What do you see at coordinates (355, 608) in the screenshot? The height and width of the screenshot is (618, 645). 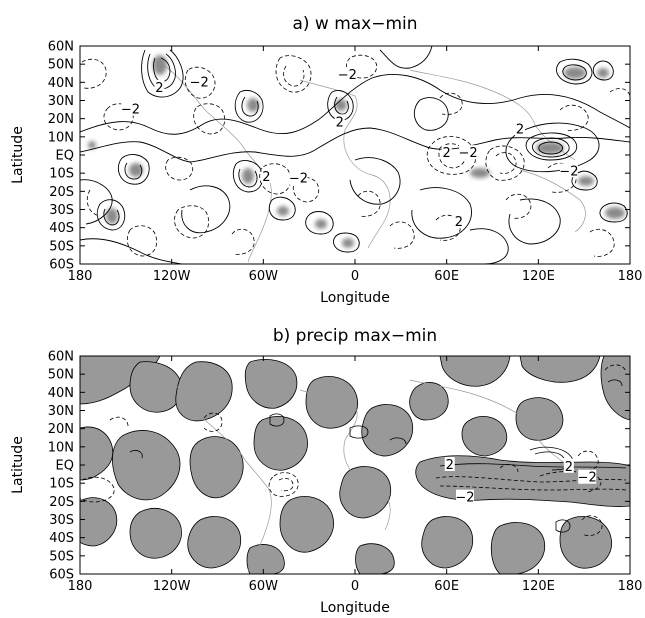 I see `panel-b-xlabel: Longitude` at bounding box center [355, 608].